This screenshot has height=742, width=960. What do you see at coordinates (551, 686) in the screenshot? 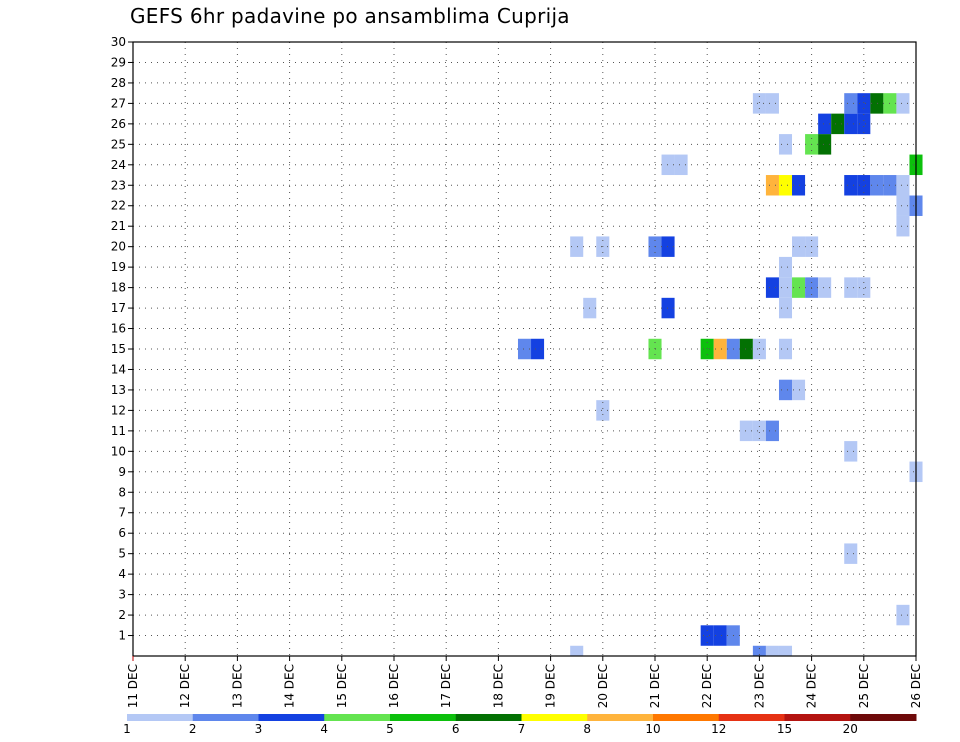
I see `x-tick-label-8: 19 DEC` at bounding box center [551, 686].